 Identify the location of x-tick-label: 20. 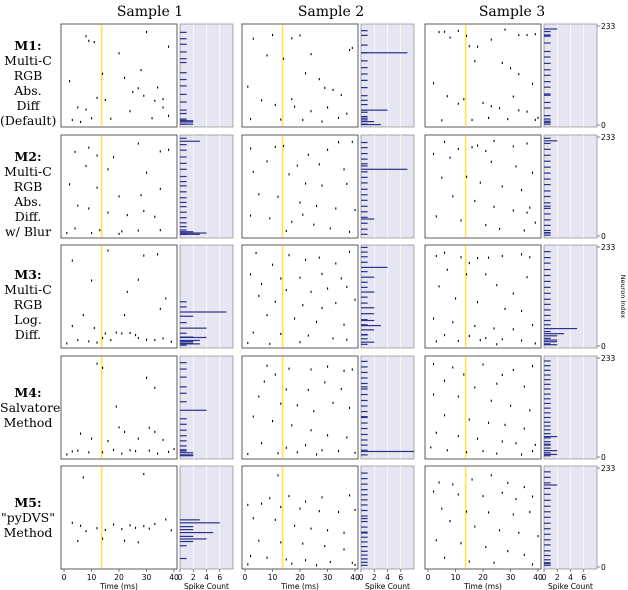
(119, 577).